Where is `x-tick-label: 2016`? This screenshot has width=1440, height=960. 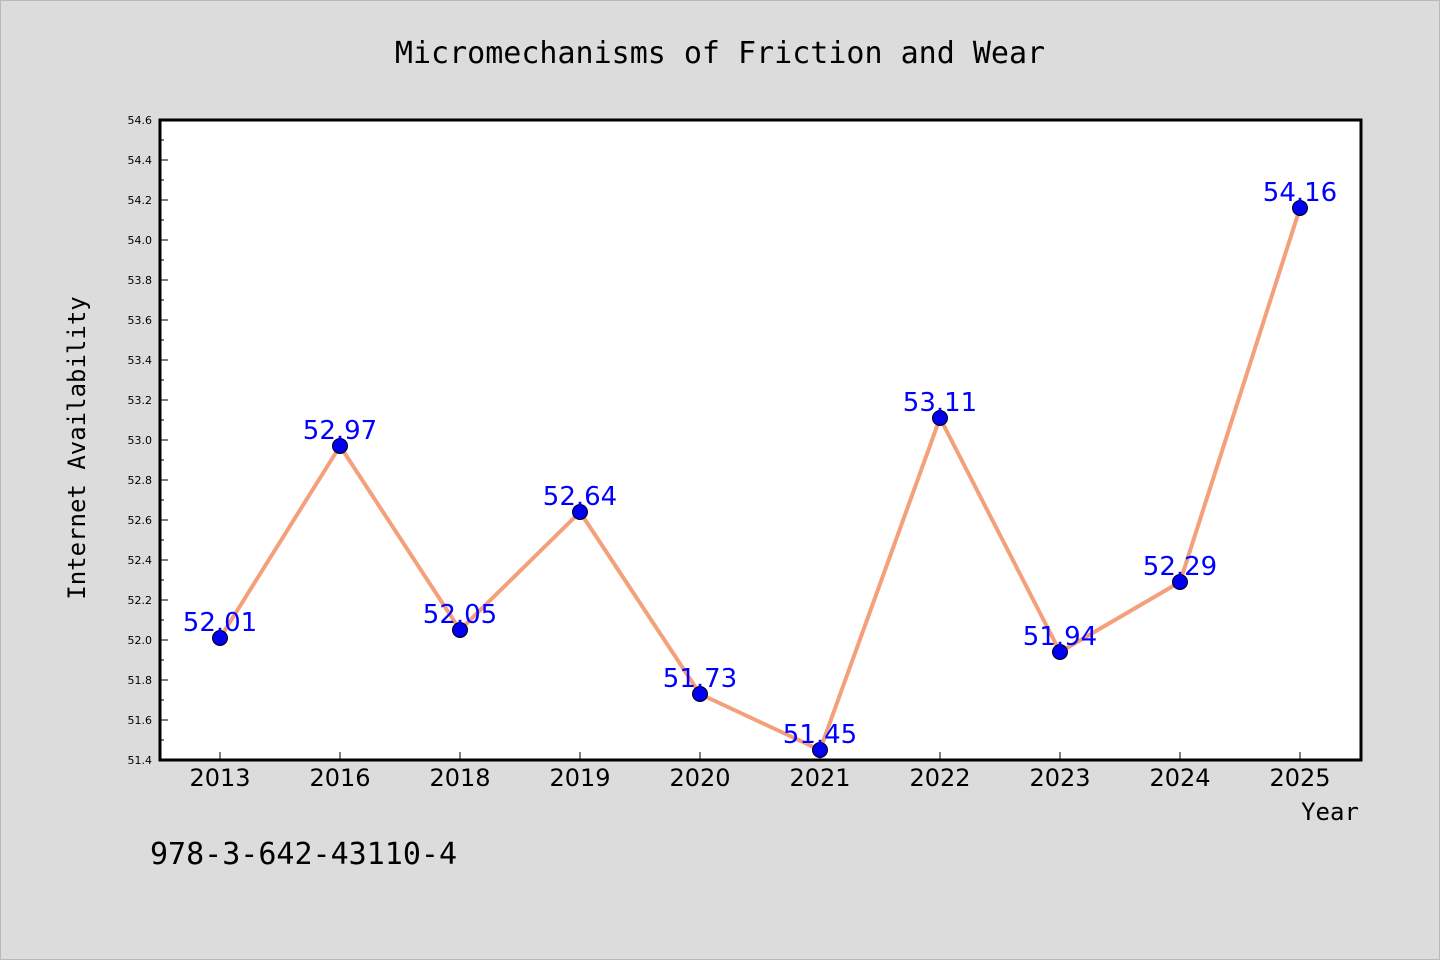
x-tick-label: 2016 is located at coordinates (339, 778).